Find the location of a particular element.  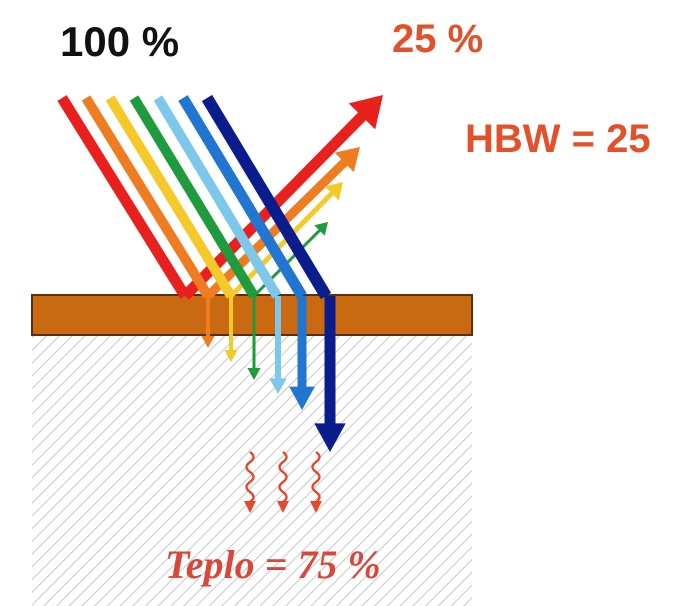

incident-ray-orange is located at coordinates (147, 197).